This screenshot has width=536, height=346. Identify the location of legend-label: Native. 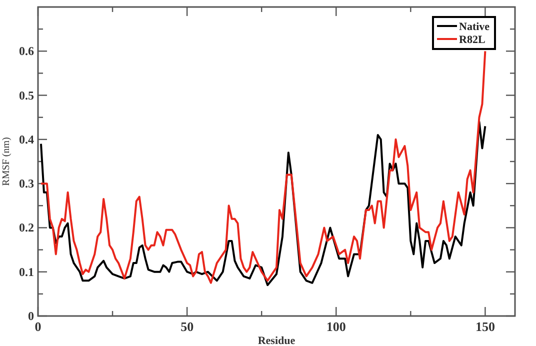
(474, 27).